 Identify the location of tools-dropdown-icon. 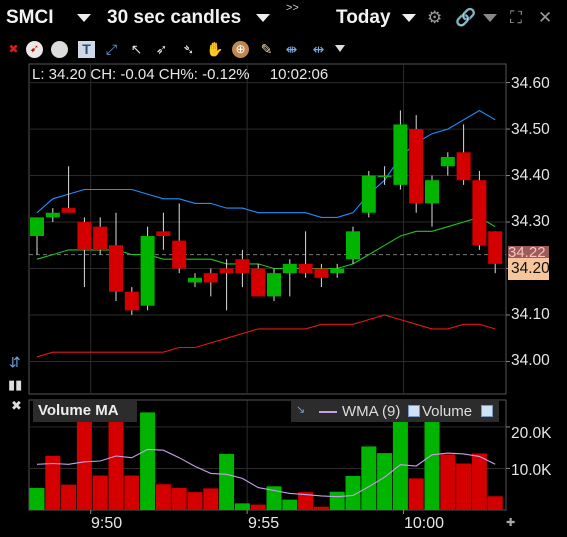
(340, 48).